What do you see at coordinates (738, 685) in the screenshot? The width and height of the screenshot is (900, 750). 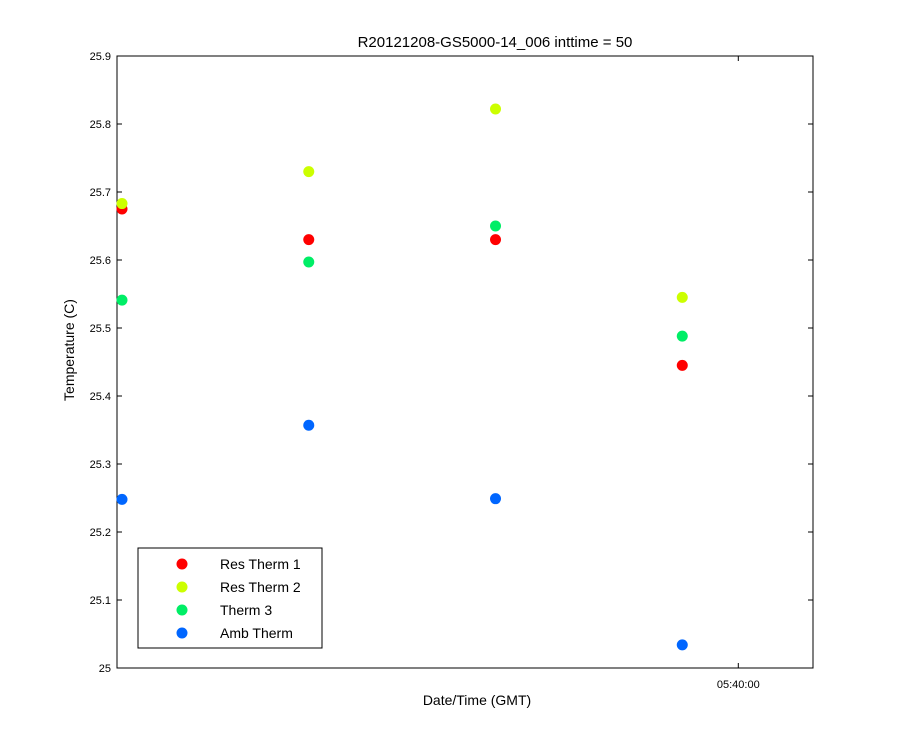 I see `x-tick-label: 05:40:00` at bounding box center [738, 685].